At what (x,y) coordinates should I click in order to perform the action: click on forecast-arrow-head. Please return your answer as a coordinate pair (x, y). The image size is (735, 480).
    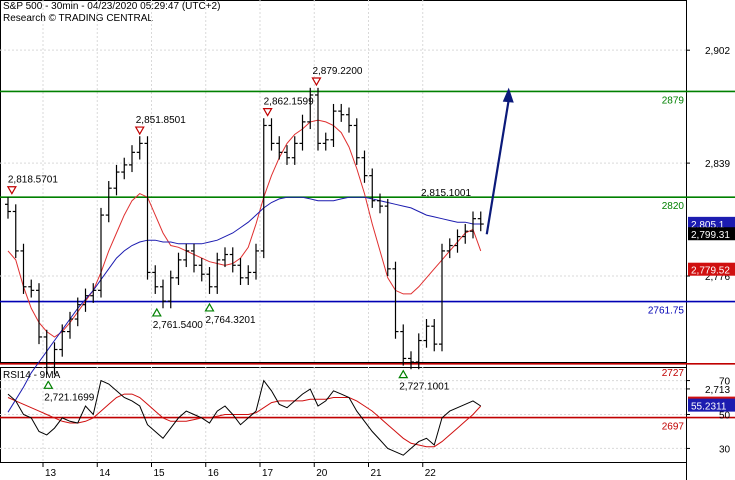
    Looking at the image, I should click on (508, 95).